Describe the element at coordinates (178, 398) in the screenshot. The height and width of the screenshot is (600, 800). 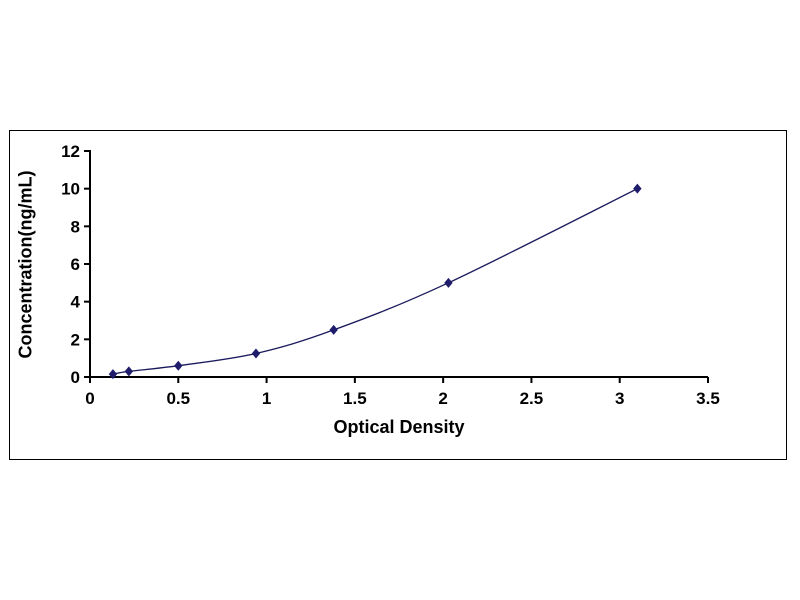
I see `x-tick-label: 0.5` at that location.